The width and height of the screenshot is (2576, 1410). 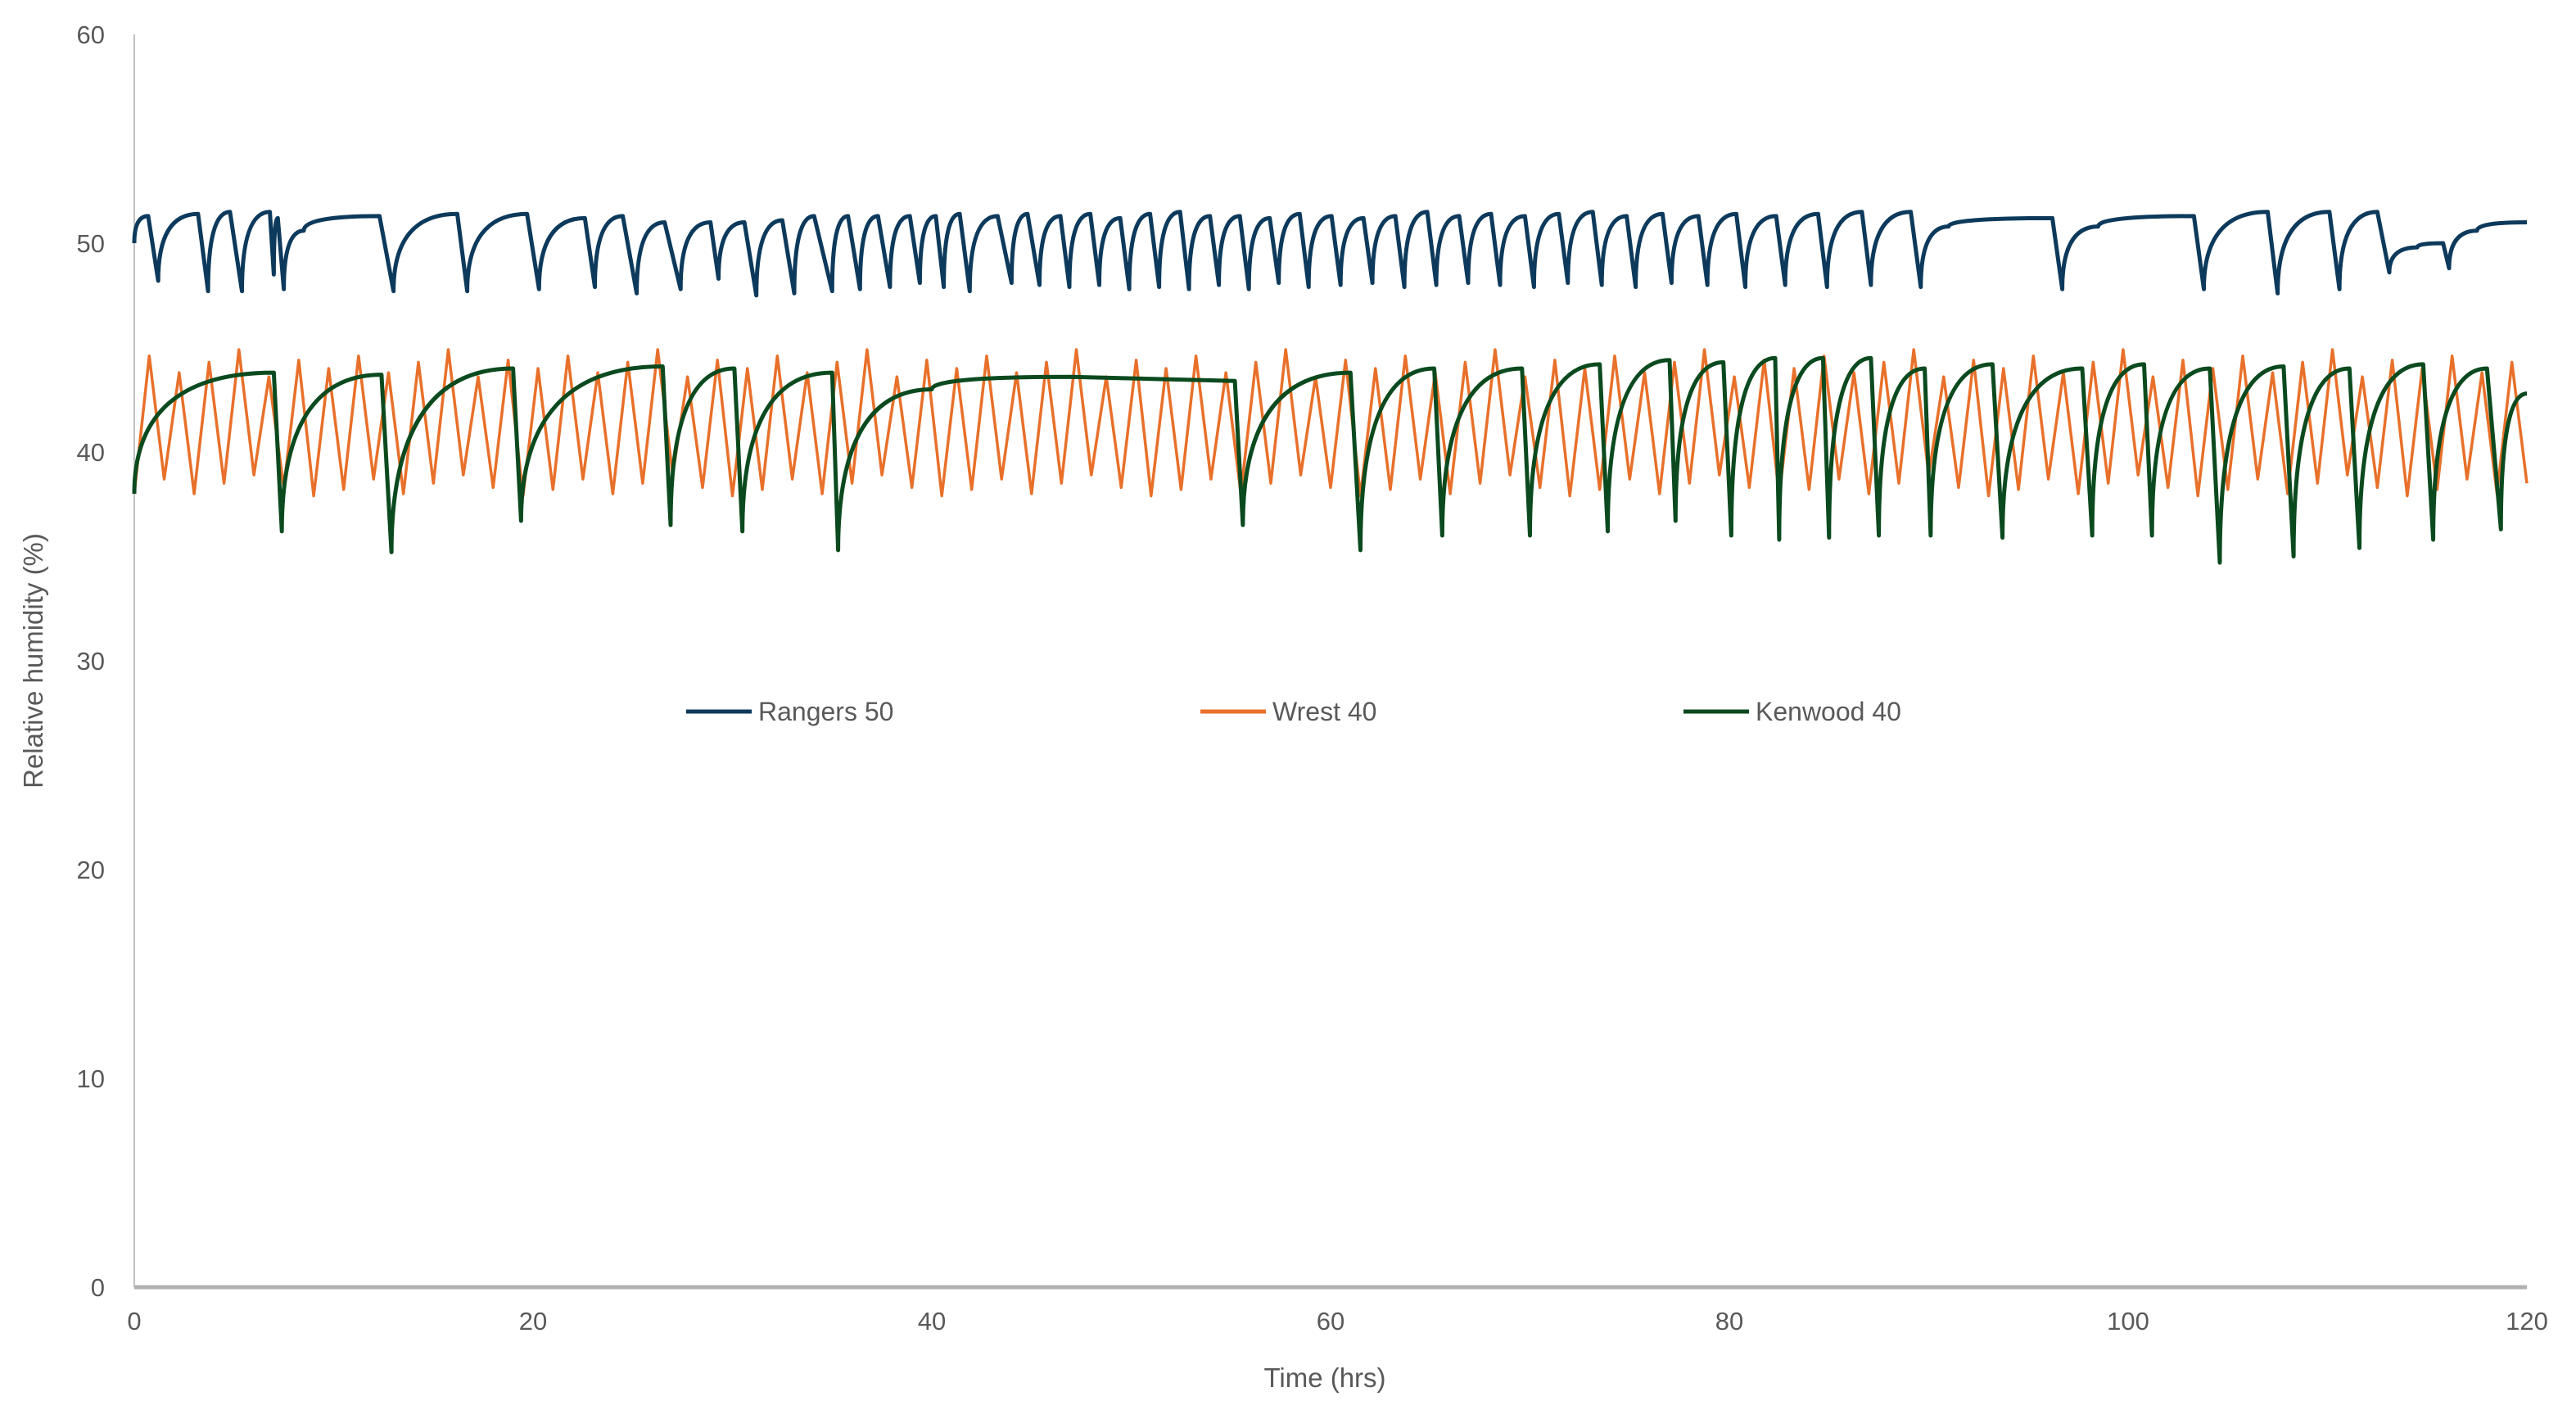 I want to click on y-tick-labels: 0 10 20 30 40 50 60, so click(x=91, y=661).